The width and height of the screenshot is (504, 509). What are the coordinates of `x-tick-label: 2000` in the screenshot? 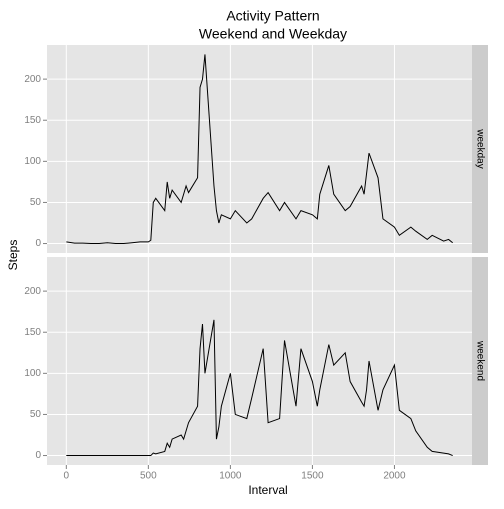 It's located at (394, 476).